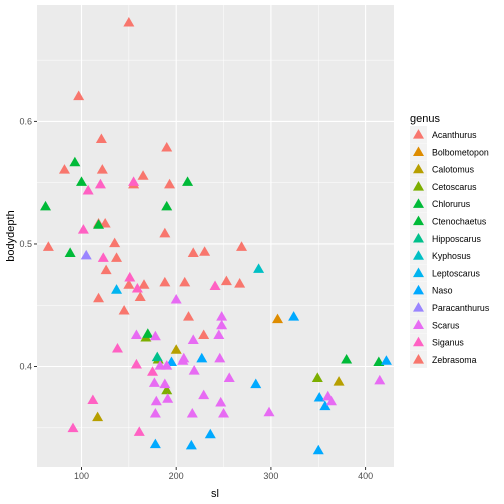  What do you see at coordinates (425, 119) in the screenshot?
I see `legend-title: genus` at bounding box center [425, 119].